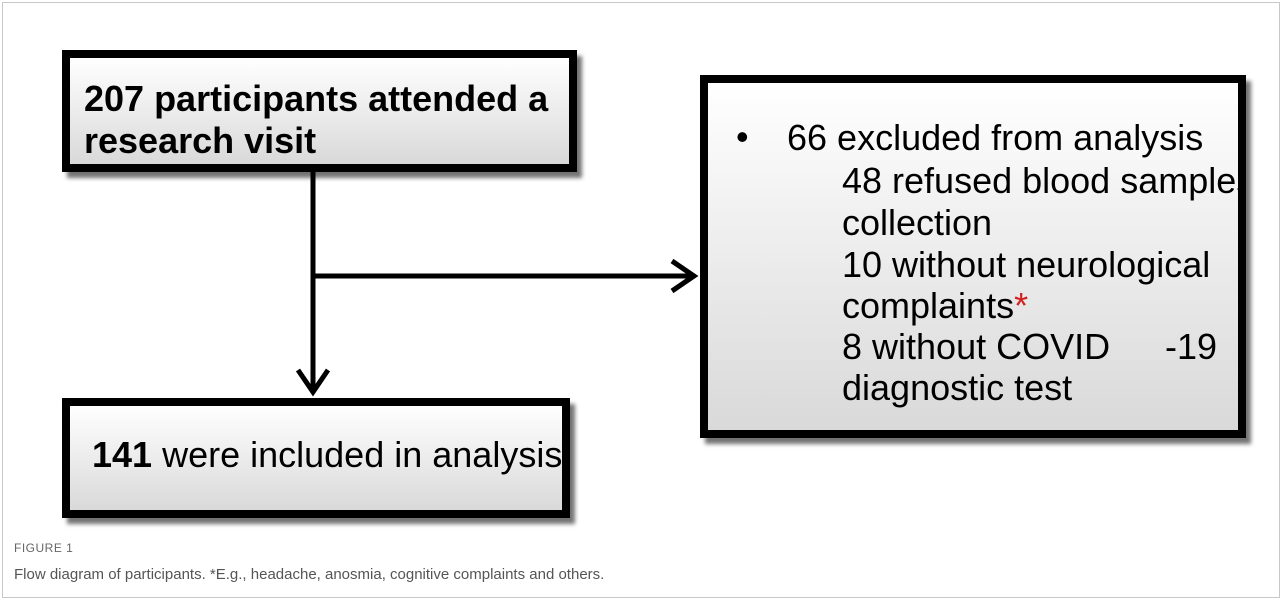 This screenshot has height=610, width=1282. I want to click on box-text: research visit, so click(200, 140).